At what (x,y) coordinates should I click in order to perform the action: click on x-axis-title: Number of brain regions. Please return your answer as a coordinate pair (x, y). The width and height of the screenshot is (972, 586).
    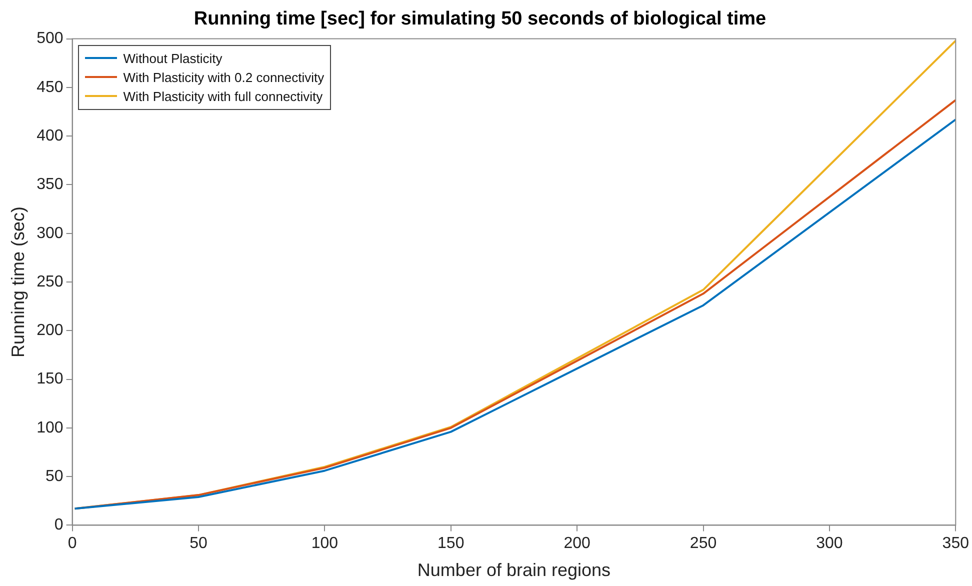
    Looking at the image, I should click on (514, 570).